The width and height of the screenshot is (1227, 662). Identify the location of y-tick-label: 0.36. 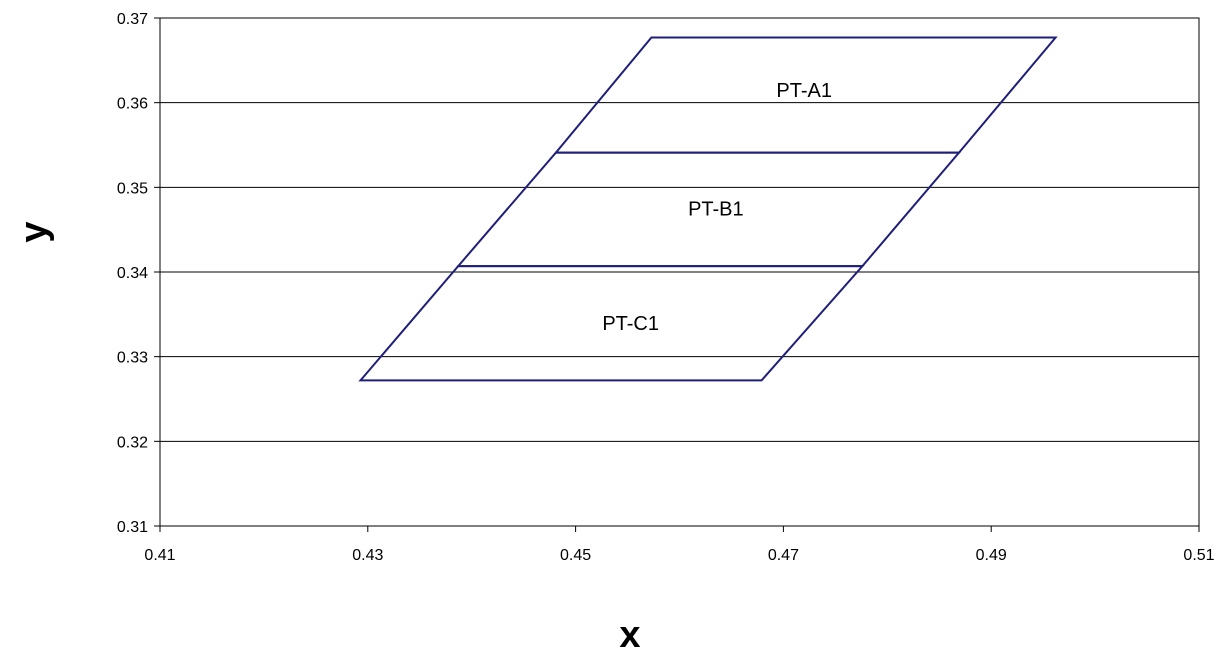
(132, 104).